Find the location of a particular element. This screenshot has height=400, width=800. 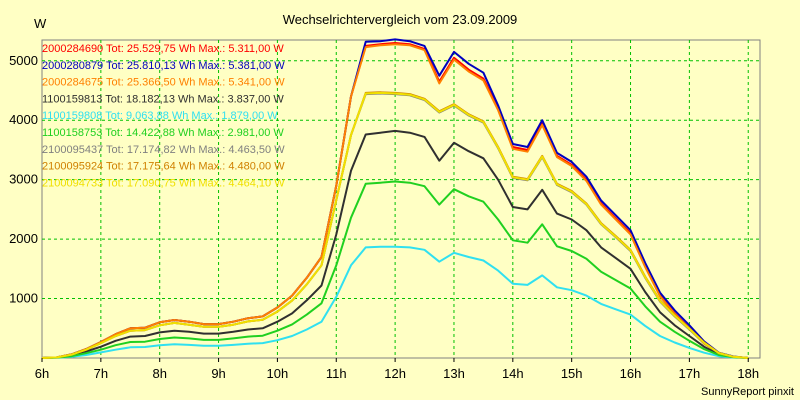

footer-credit: SunnyReport pinxit is located at coordinates (747, 392).